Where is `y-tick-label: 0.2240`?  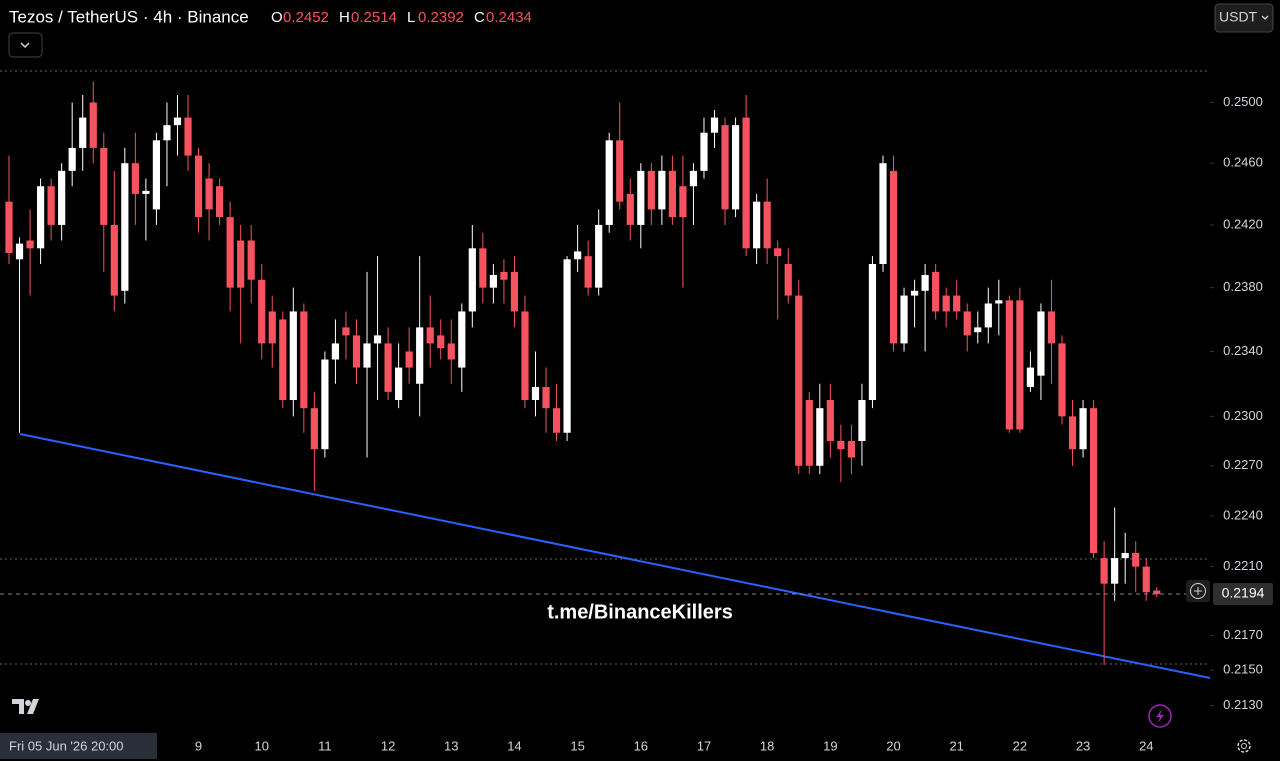
y-tick-label: 0.2240 is located at coordinates (1243, 514).